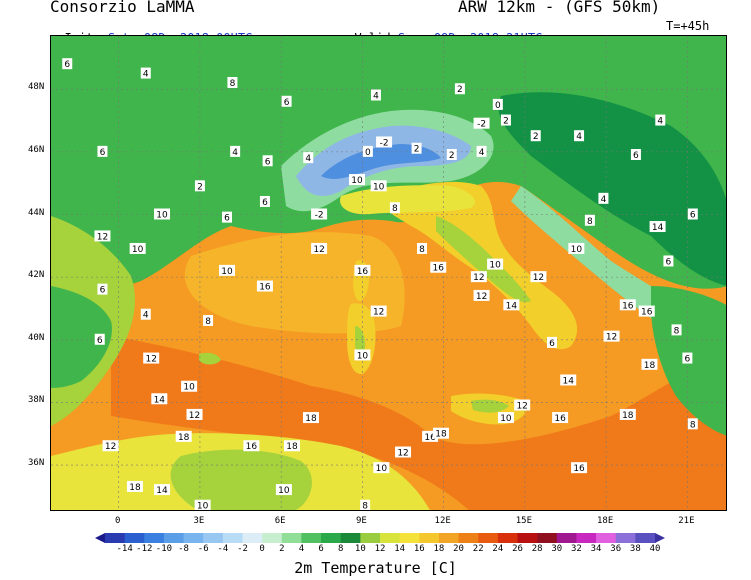 The height and width of the screenshot is (580, 751). I want to click on lon-label: 18E, so click(605, 521).